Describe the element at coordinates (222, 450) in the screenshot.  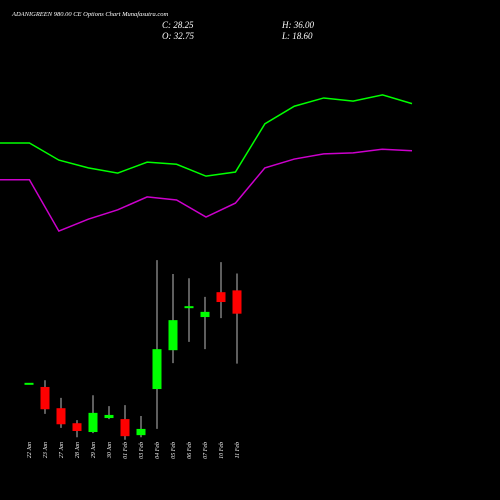
I see `x-tick-label: 10 Feb` at that location.